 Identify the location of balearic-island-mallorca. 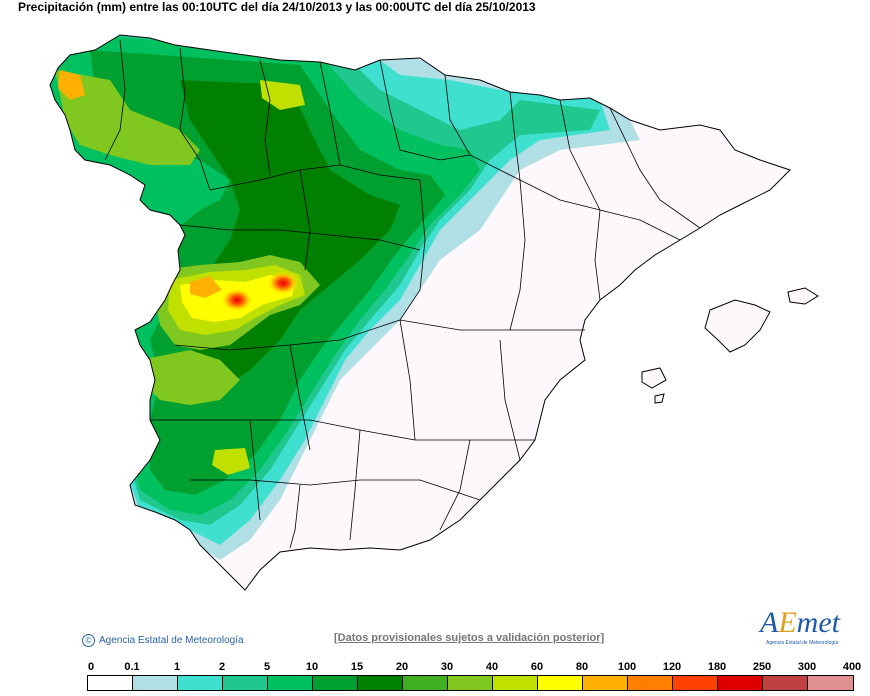
(737, 326).